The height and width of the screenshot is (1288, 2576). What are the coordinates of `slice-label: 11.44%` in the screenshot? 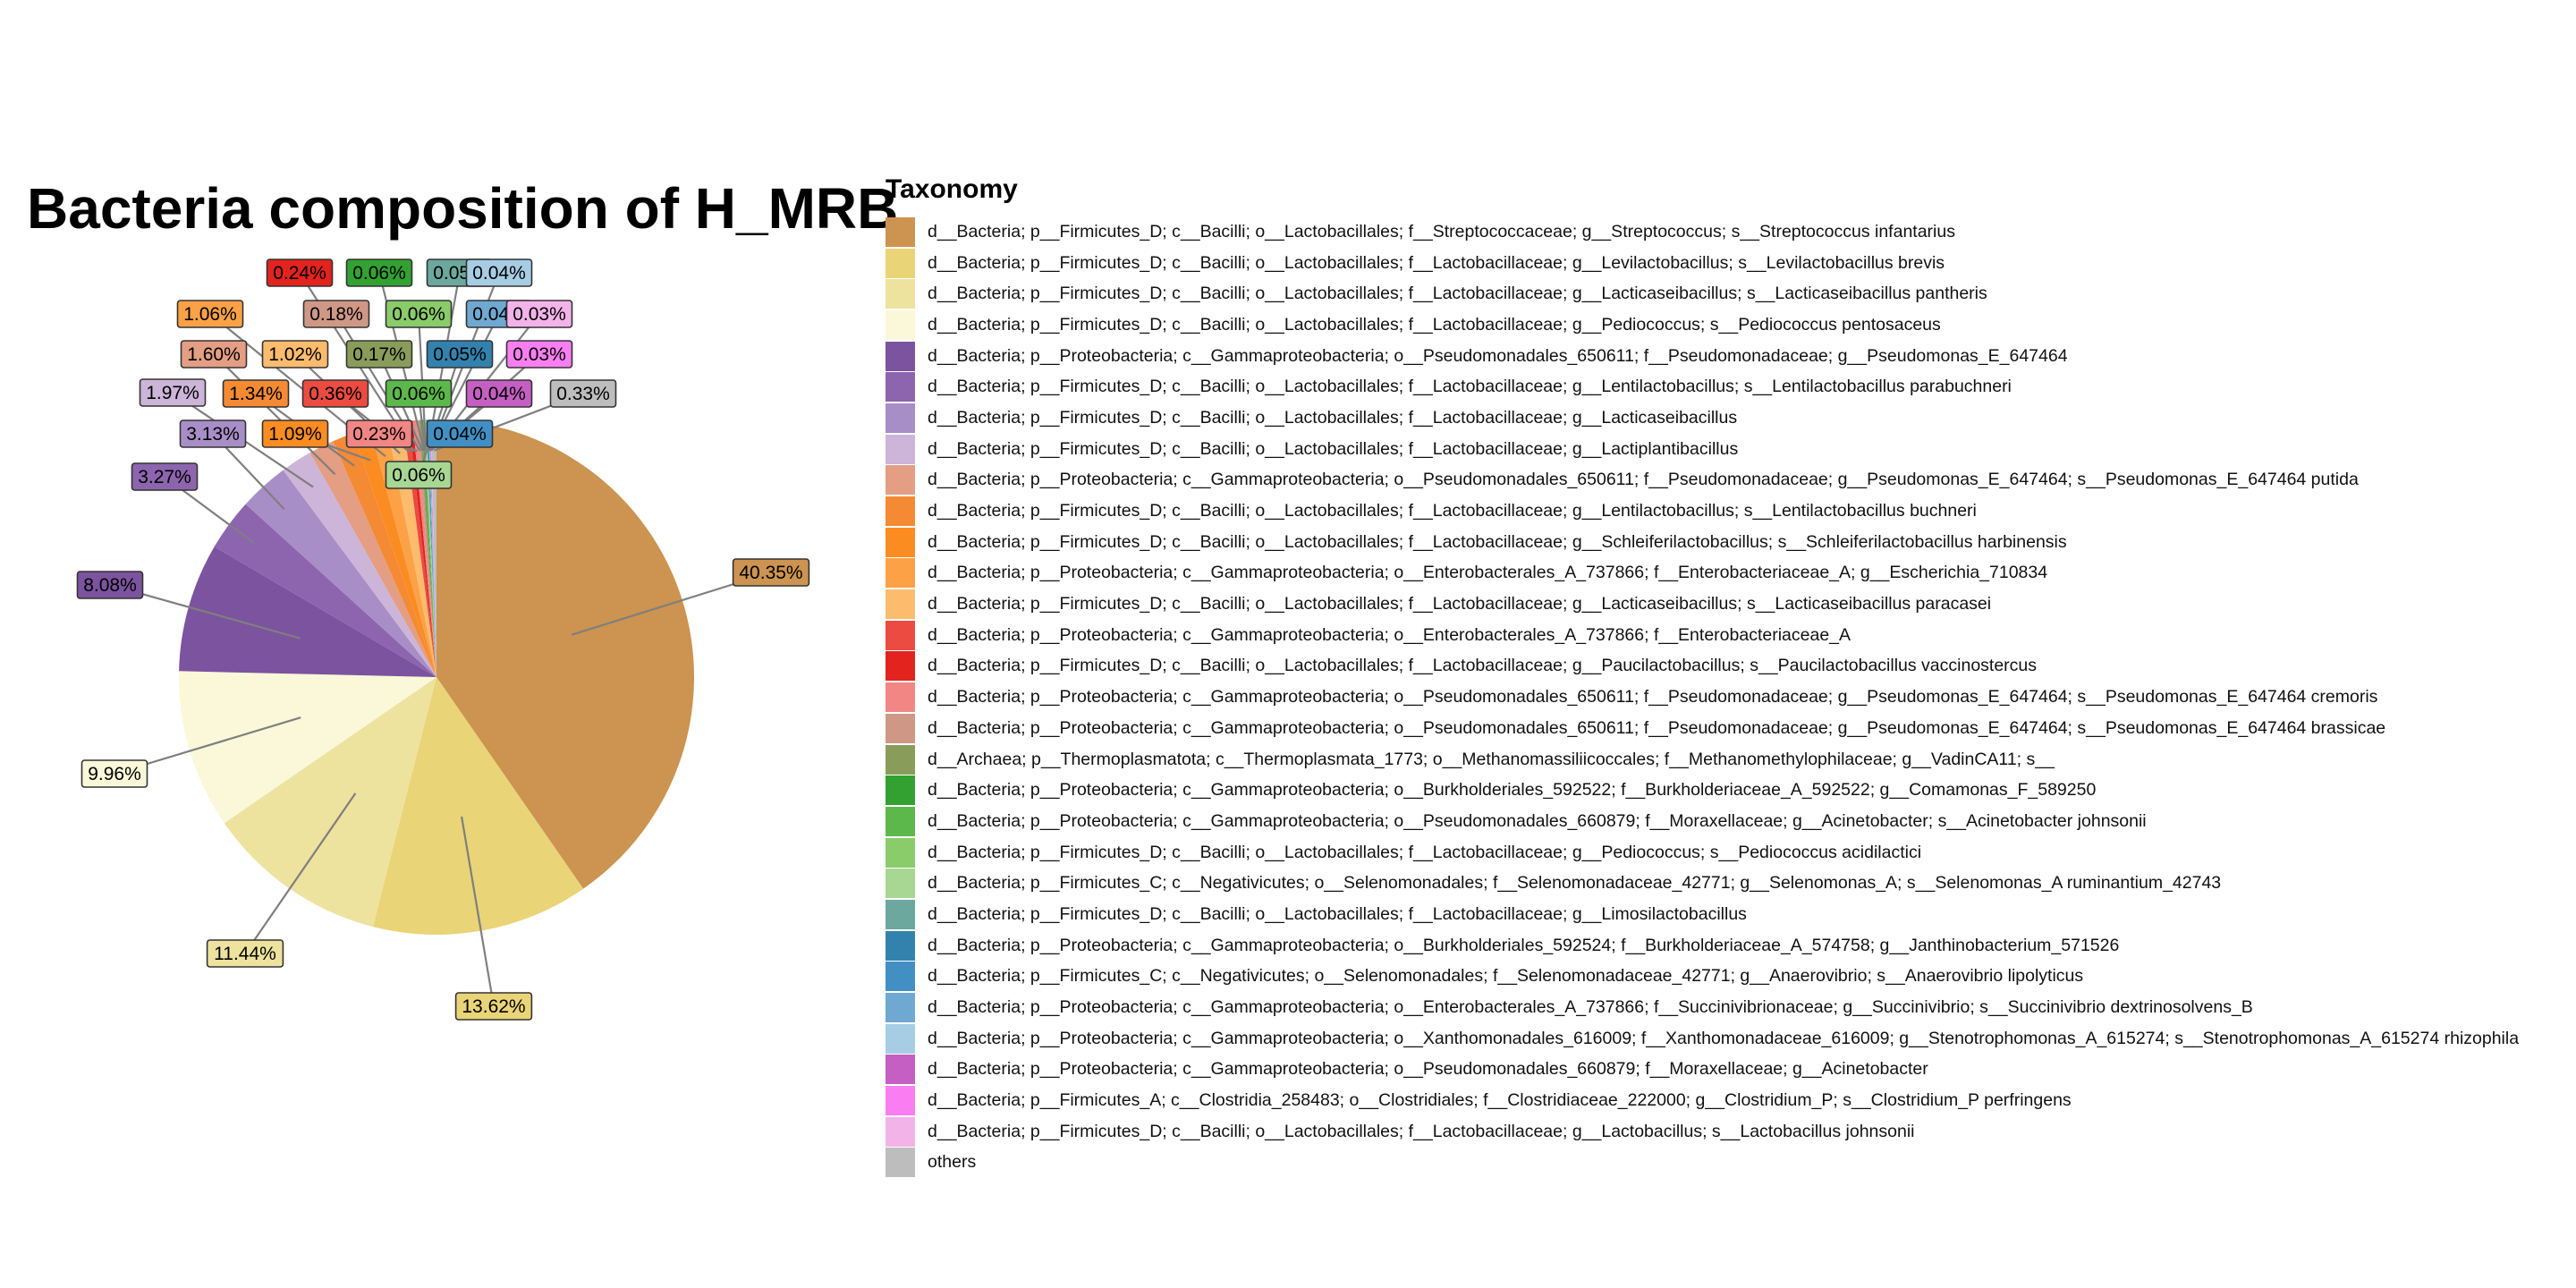 It's located at (245, 953).